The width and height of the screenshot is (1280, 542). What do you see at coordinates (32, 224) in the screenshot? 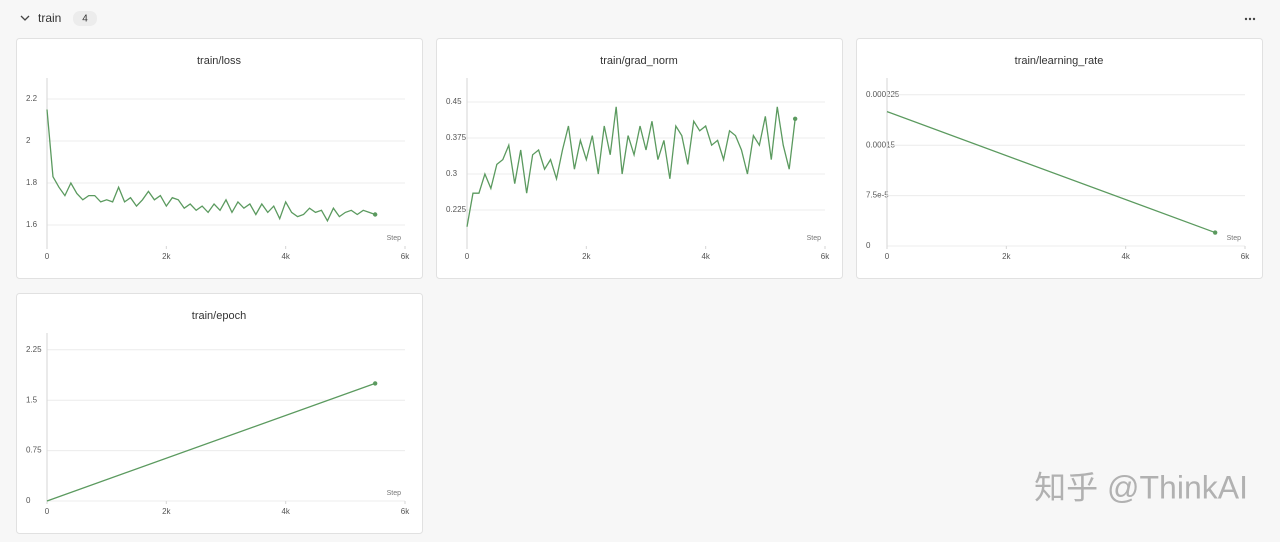
I see `y-tick-label: 1.6` at bounding box center [32, 224].